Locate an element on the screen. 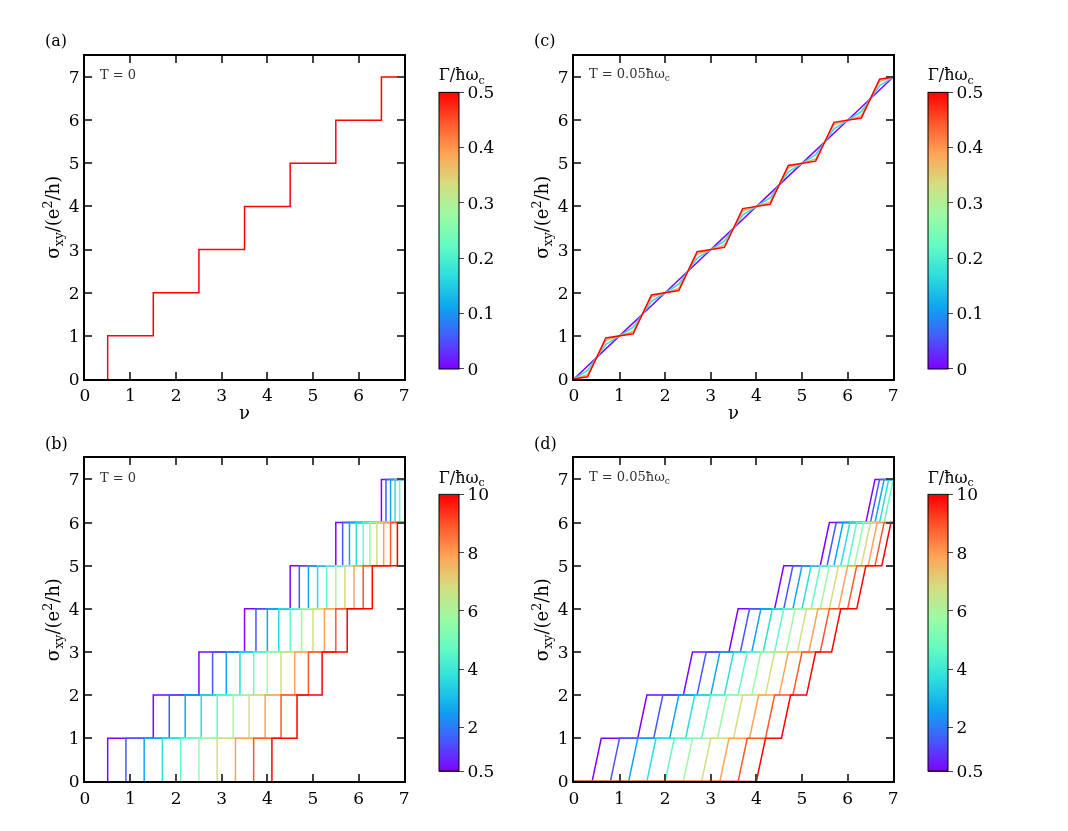 Image resolution: width=1068 pixels, height=831 pixels. chart-title: (d) is located at coordinates (545, 443).